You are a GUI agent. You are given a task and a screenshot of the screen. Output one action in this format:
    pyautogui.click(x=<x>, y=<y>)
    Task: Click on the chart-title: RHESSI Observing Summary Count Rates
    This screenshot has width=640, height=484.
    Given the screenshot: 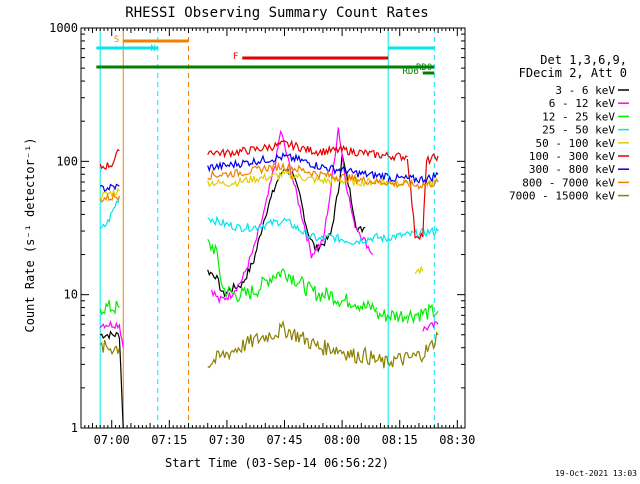 What is the action you would take?
    pyautogui.click(x=276, y=13)
    